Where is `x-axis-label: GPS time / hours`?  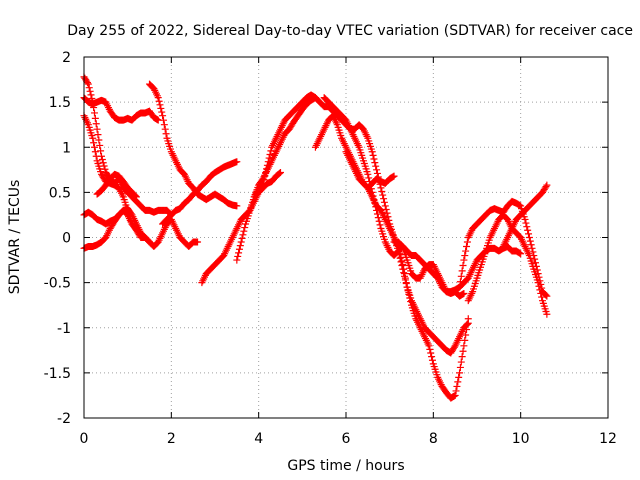 x-axis-label: GPS time / hours is located at coordinates (345, 466).